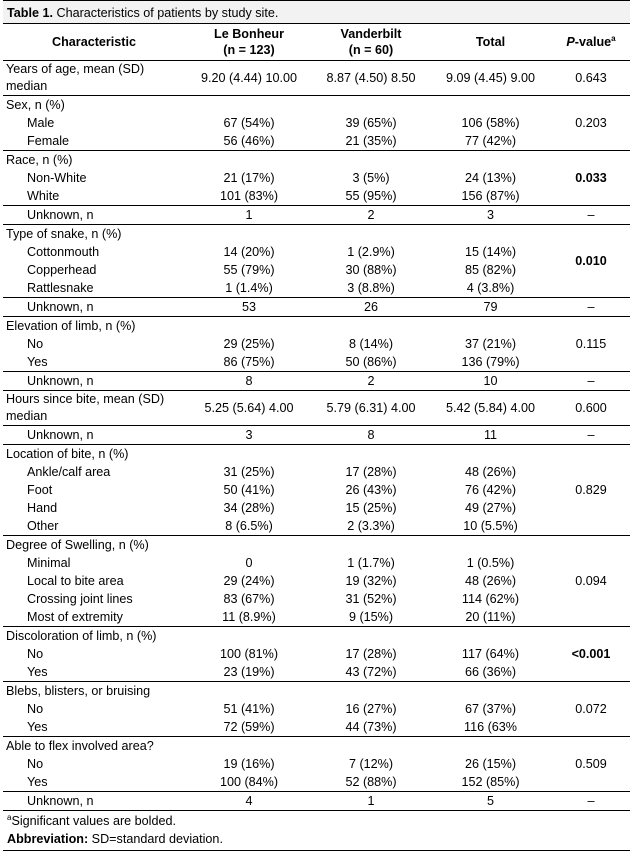 This screenshot has height=860, width=633. I want to click on group-pvalue: 0.072, so click(591, 709).